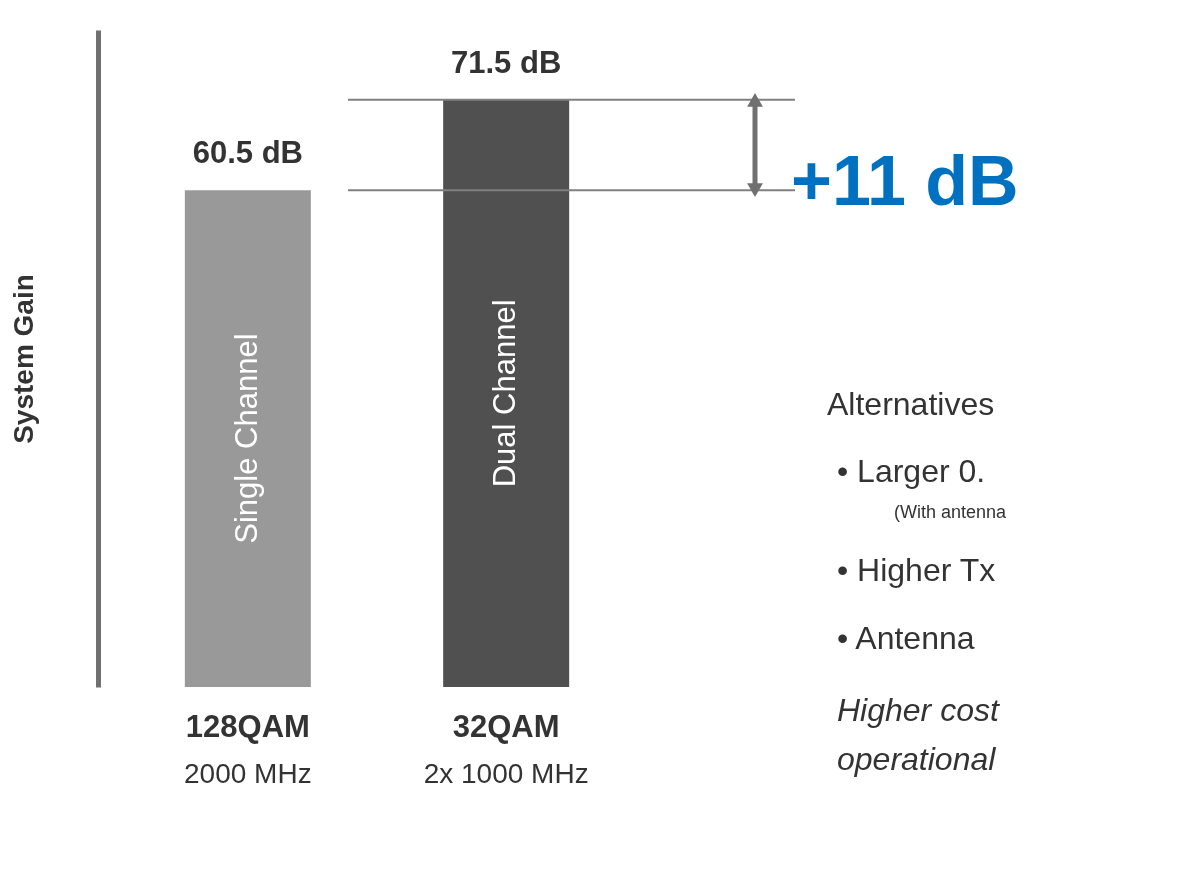  What do you see at coordinates (917, 759) in the screenshot?
I see `text: operational` at bounding box center [917, 759].